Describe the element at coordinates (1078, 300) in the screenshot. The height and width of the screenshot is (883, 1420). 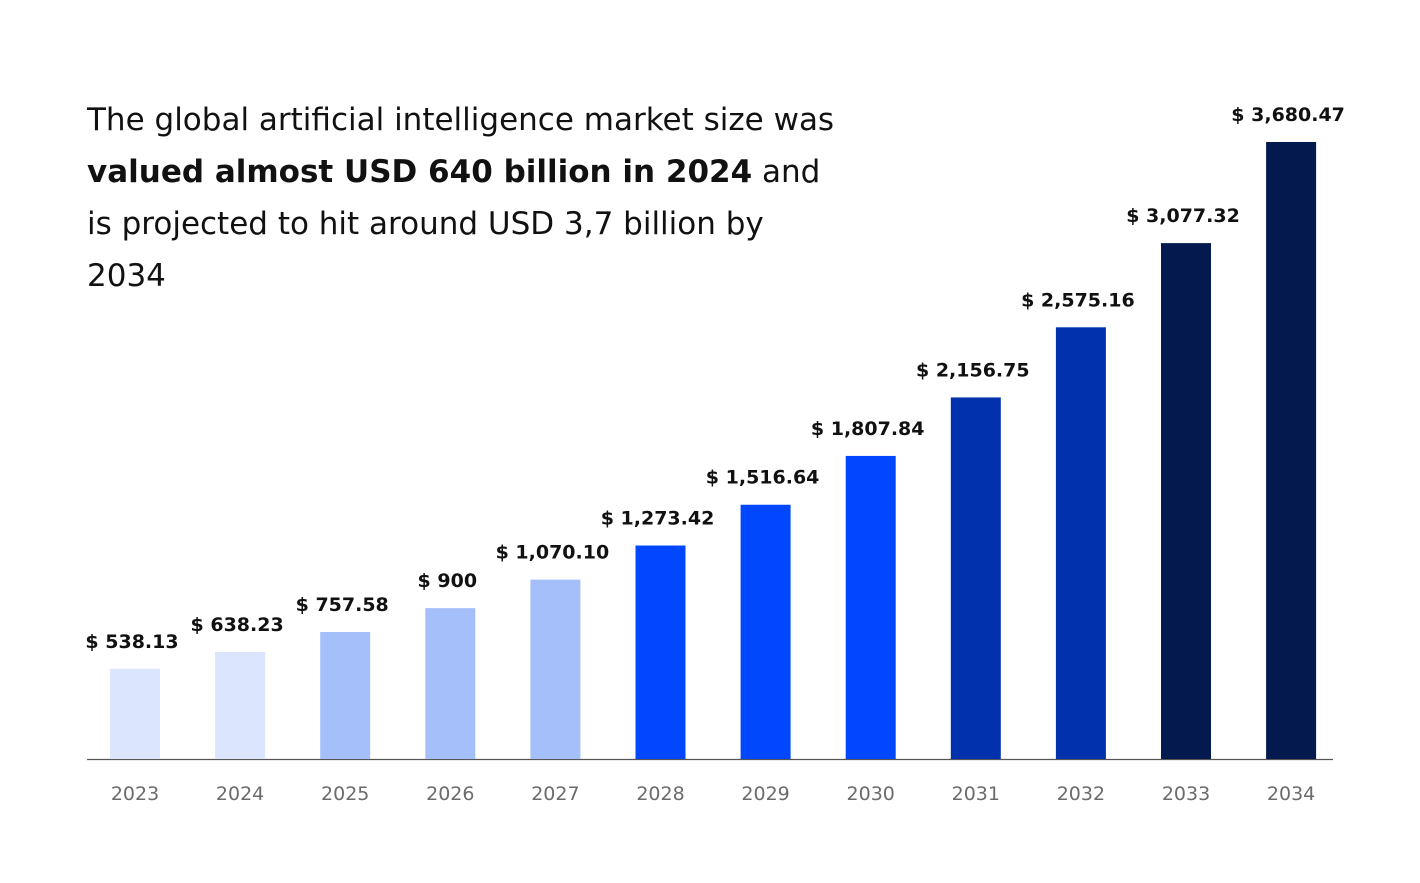
I see `data-label-2032: $ 2,575.16` at that location.